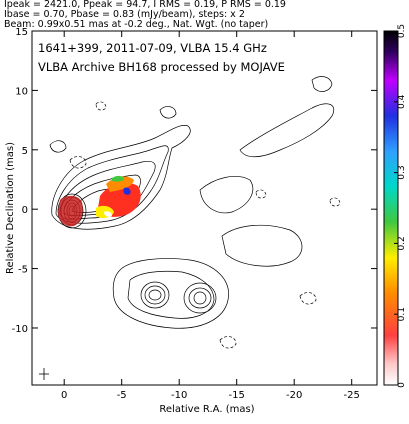 The width and height of the screenshot is (409, 424). I want to click on y-tick-label: -10, so click(20, 329).